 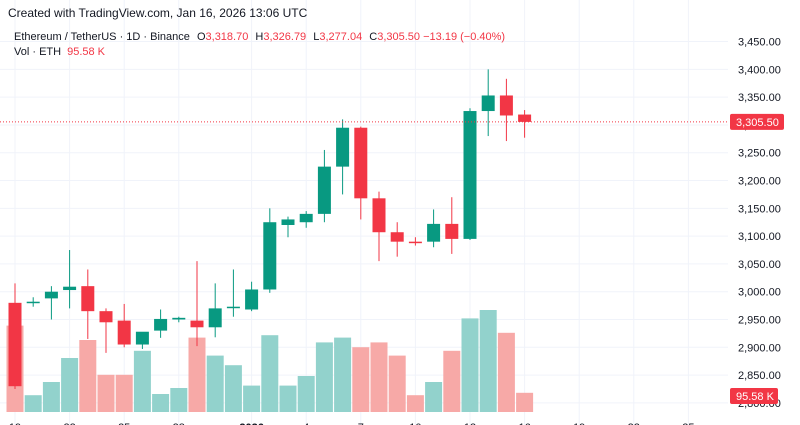 I want to click on symbol-title: Ethereum / TetherUS · 1D · Binance, so click(x=102, y=37).